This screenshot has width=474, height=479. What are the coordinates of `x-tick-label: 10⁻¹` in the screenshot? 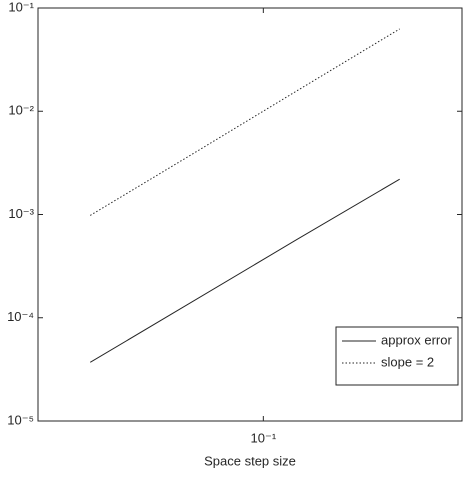 It's located at (264, 437).